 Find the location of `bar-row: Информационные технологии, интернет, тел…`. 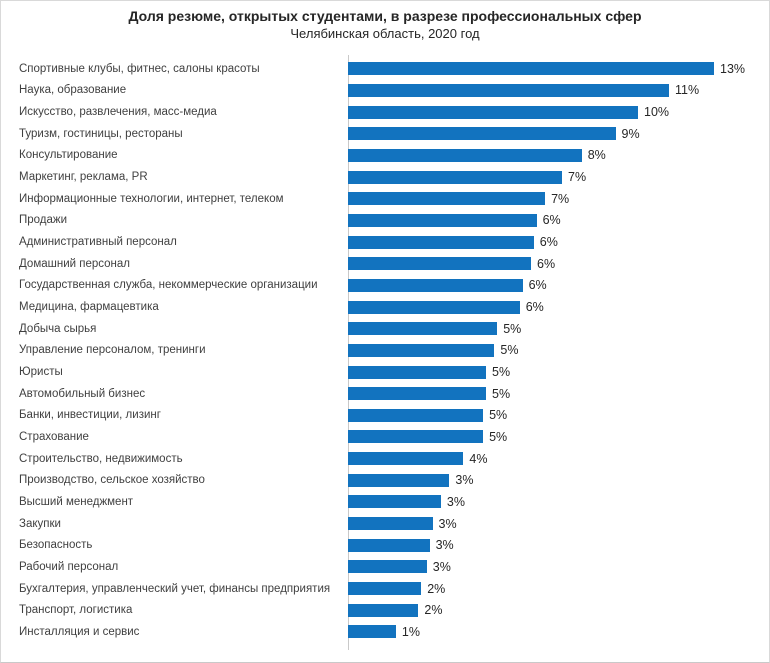

bar-row: Информационные технологии, интернет, тел… is located at coordinates (385, 199).